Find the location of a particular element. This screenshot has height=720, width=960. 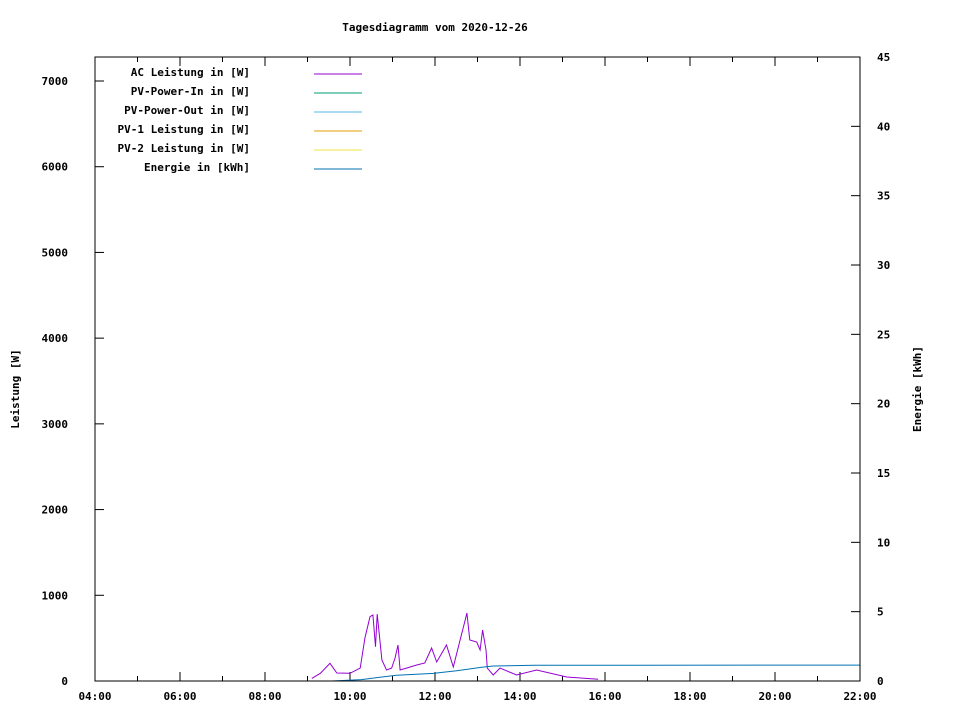

y2-tick-label: 35 is located at coordinates (883, 196).